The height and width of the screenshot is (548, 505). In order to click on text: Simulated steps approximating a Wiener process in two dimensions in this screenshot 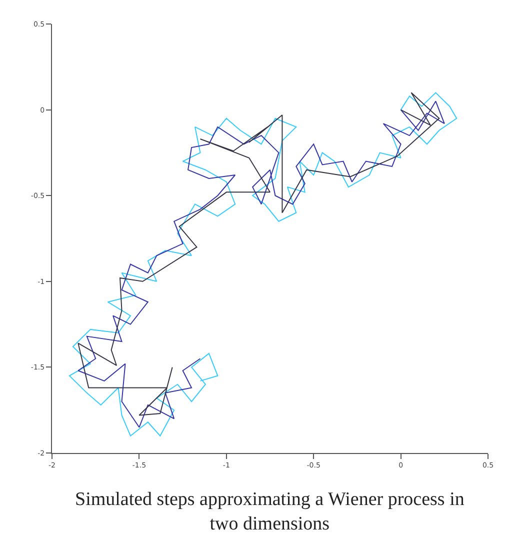, I will do `click(270, 512)`.